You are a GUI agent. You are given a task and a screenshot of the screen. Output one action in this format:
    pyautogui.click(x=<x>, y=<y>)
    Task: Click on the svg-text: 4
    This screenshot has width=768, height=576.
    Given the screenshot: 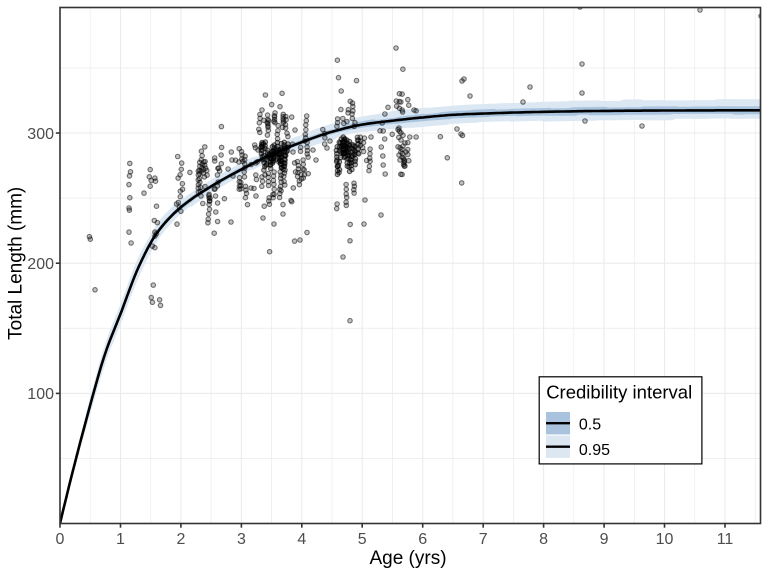 What is the action you would take?
    pyautogui.click(x=301, y=539)
    